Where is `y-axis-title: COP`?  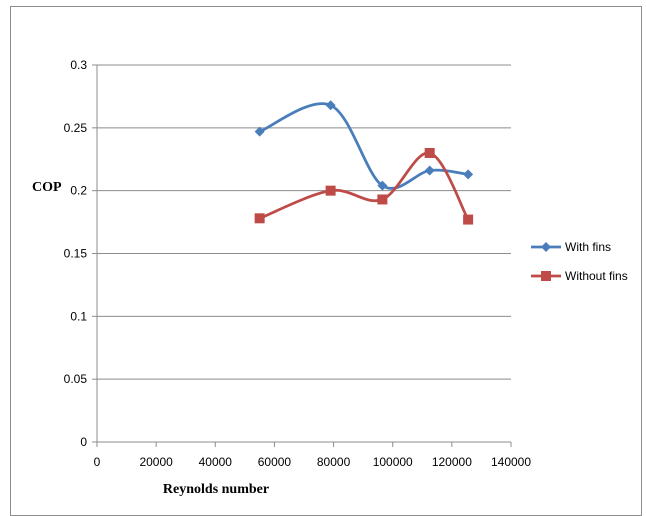 y-axis-title: COP is located at coordinates (47, 187).